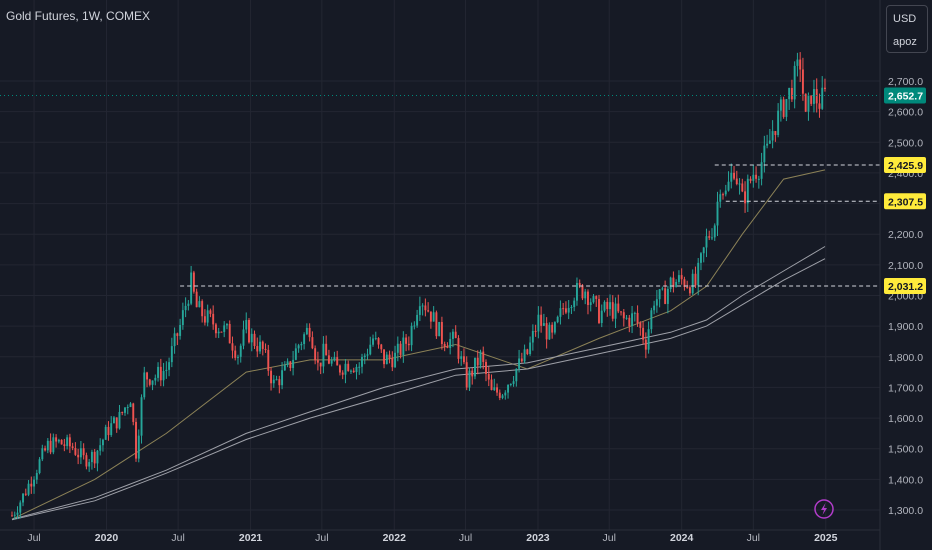 This screenshot has width=932, height=550. What do you see at coordinates (826, 538) in the screenshot?
I see `x-tick-label: 2025` at bounding box center [826, 538].